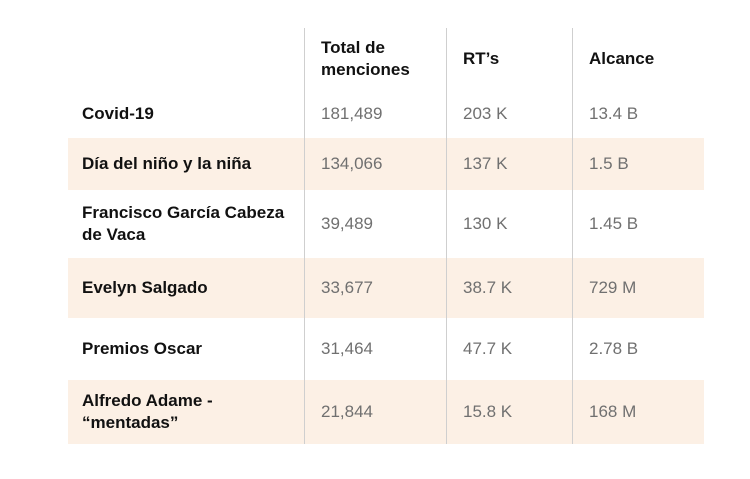 The image size is (750, 479). What do you see at coordinates (375, 164) in the screenshot?
I see `row-mentions: 134,066` at bounding box center [375, 164].